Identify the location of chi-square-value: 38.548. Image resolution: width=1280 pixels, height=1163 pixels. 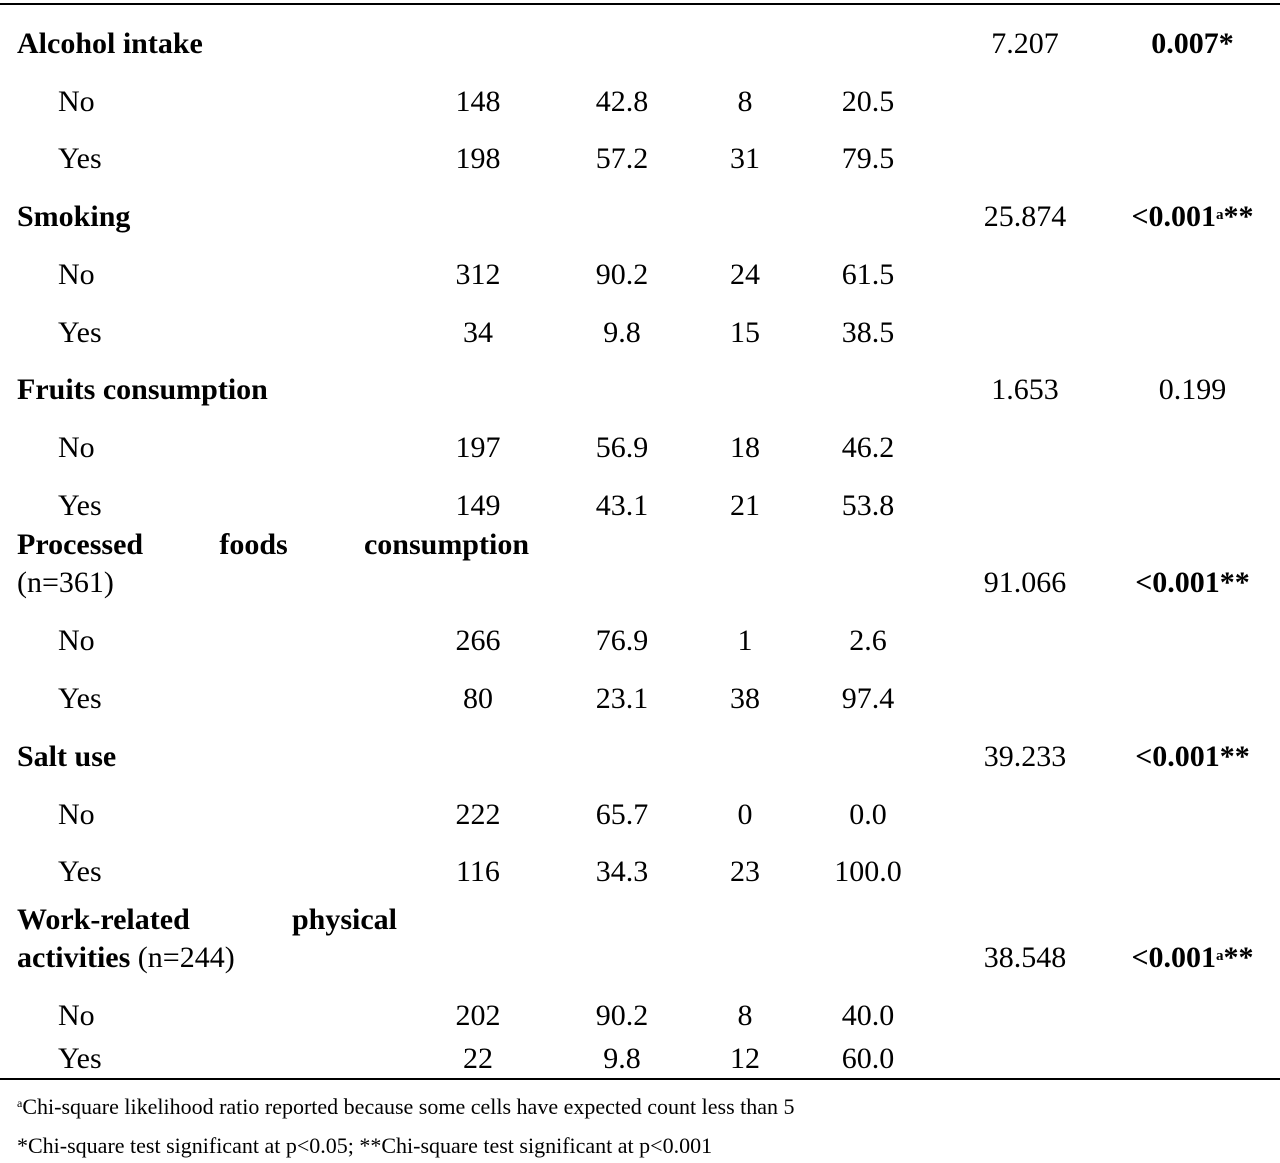
(1025, 957).